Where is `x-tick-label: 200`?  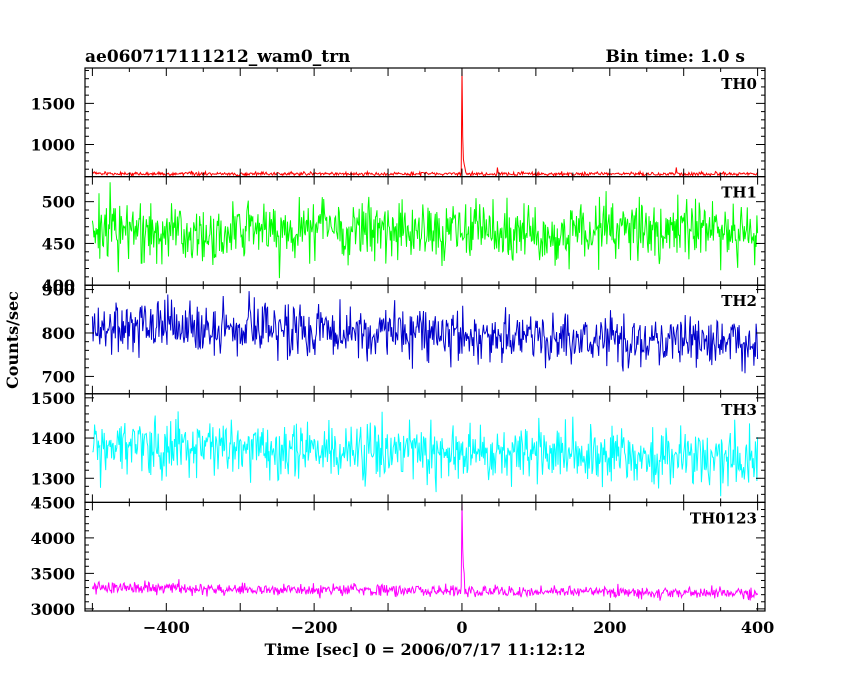 x-tick-label: 200 is located at coordinates (609, 627).